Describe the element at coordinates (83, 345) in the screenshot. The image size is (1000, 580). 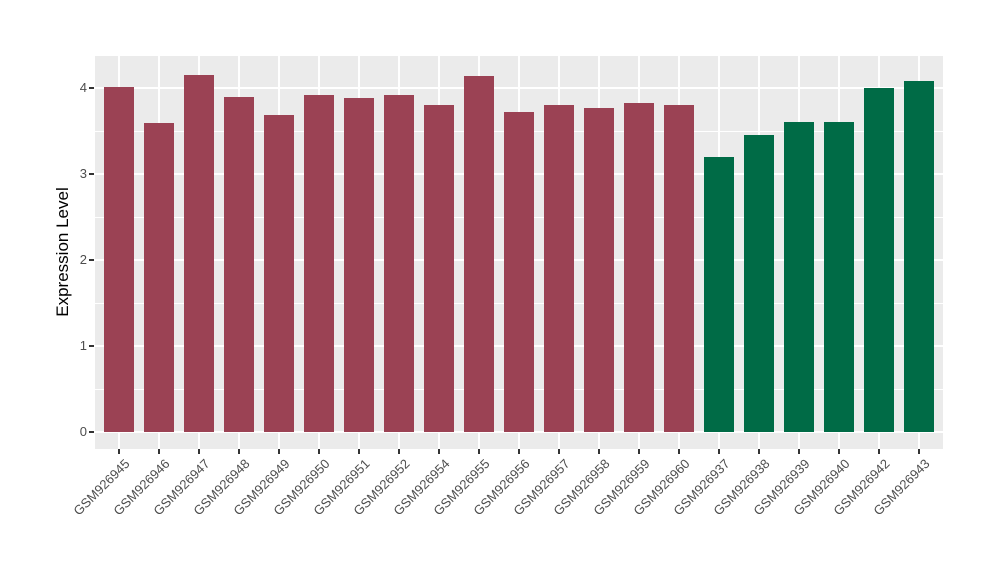
I see `y-tick-label: 1` at that location.